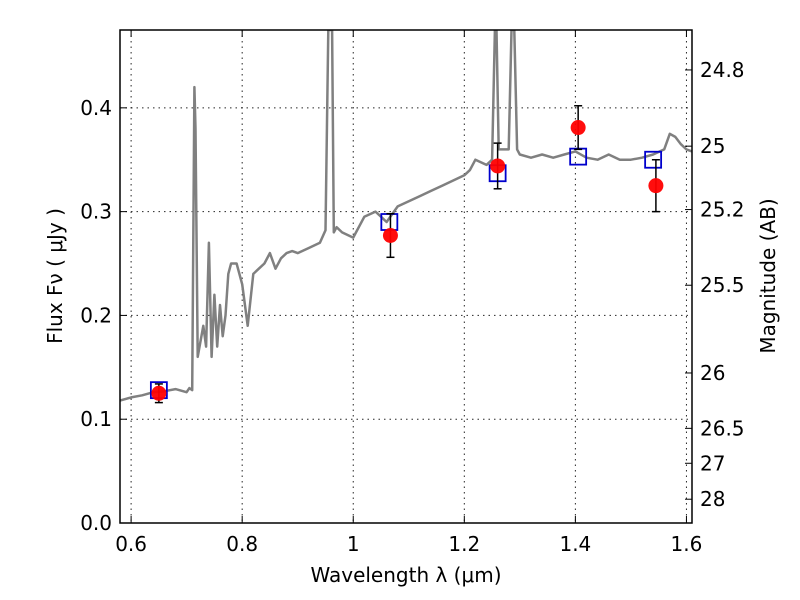 This screenshot has height=600, width=800. I want to click on x-tick-label: 1.2, so click(464, 544).